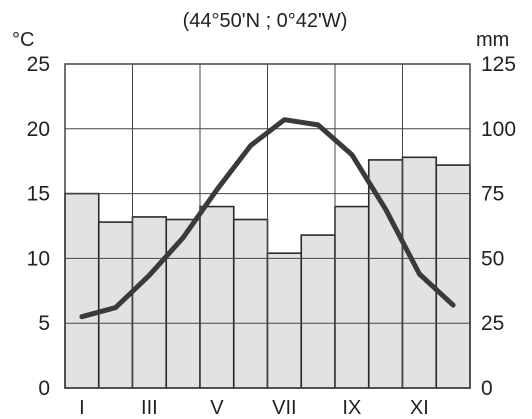  Describe the element at coordinates (284, 408) in the screenshot. I see `month-label: VII` at that location.